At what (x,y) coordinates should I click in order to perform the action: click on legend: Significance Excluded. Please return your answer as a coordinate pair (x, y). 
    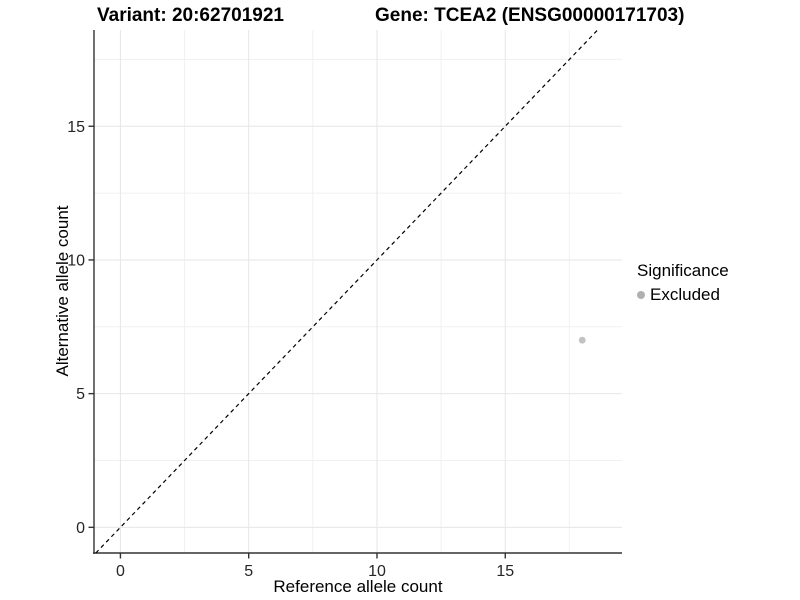
    Looking at the image, I should click on (683, 283).